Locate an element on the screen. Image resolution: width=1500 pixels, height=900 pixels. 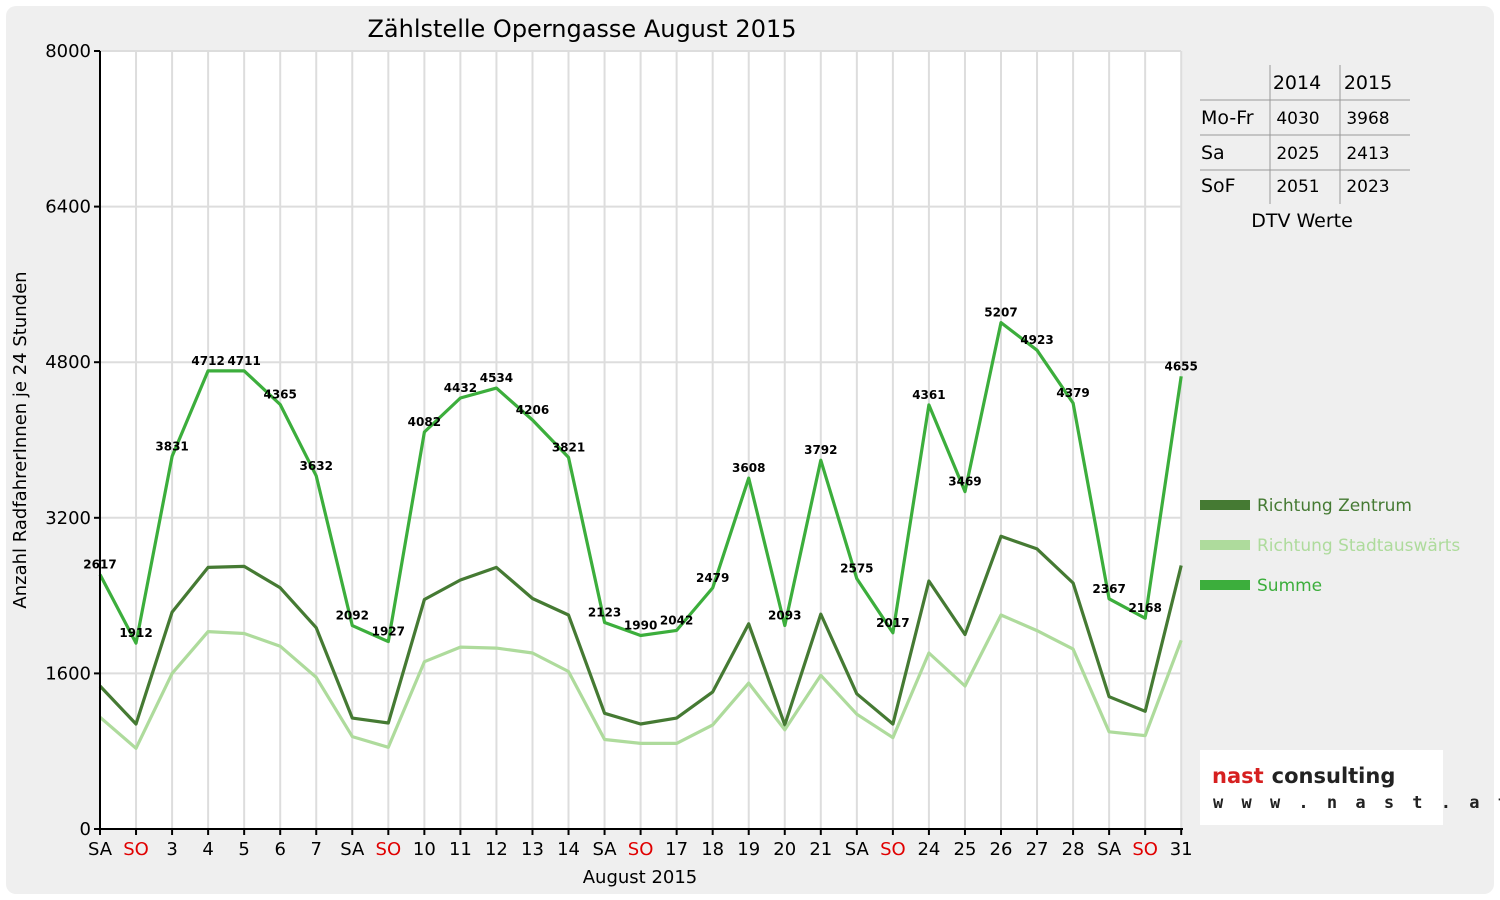
table-cell: 4030 is located at coordinates (1297, 119).